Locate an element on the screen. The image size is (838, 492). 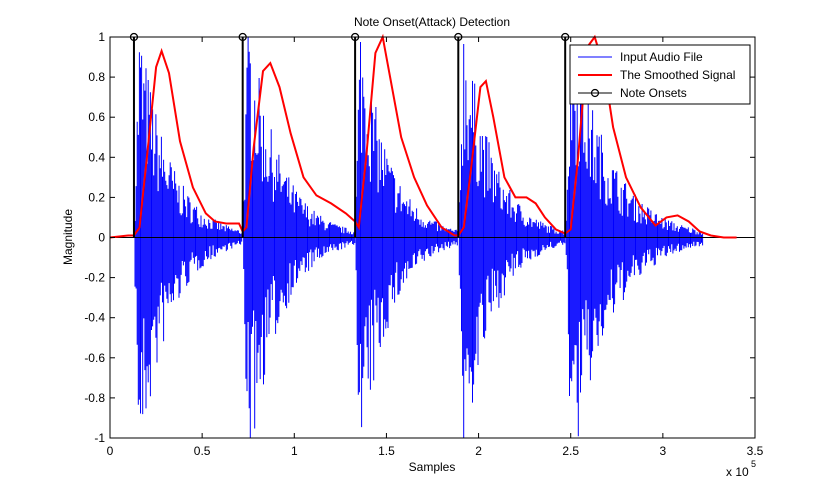
x-tick-label: 3 is located at coordinates (663, 451).